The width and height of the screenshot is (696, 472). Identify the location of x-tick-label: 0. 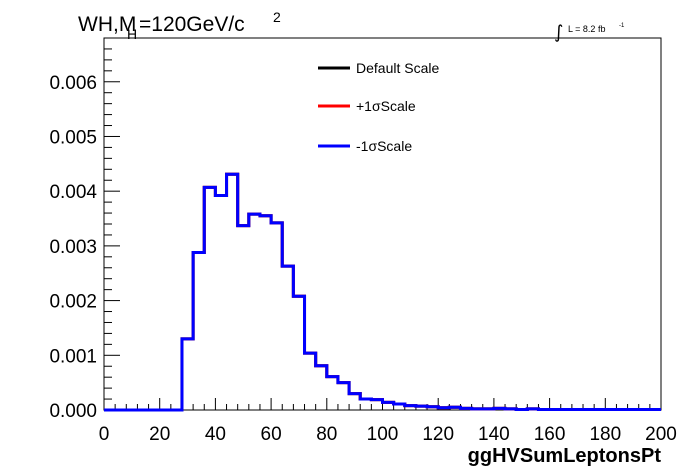
(104, 434).